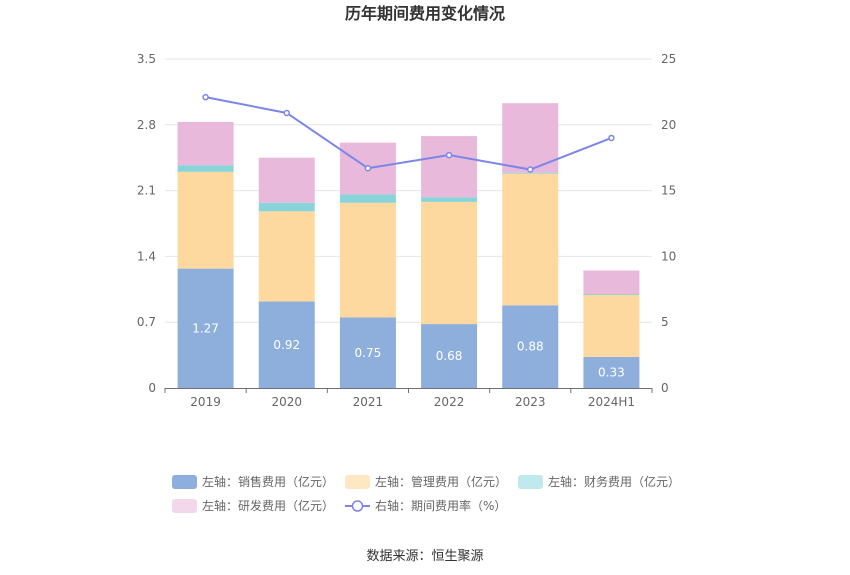 This screenshot has height=575, width=850. I want to click on data-source: 数据来源：恒生聚源, so click(424, 556).